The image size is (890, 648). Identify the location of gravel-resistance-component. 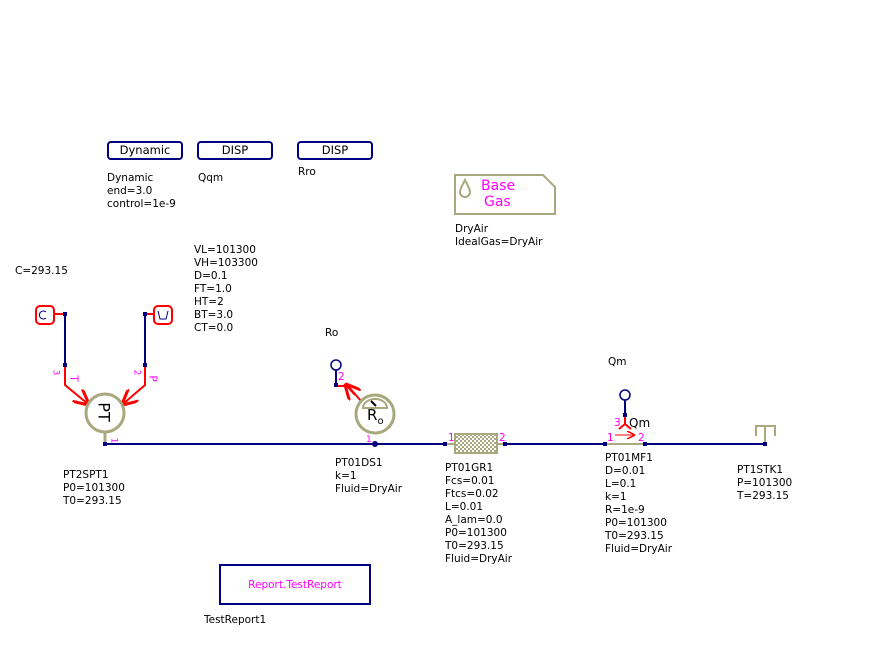
(476, 443).